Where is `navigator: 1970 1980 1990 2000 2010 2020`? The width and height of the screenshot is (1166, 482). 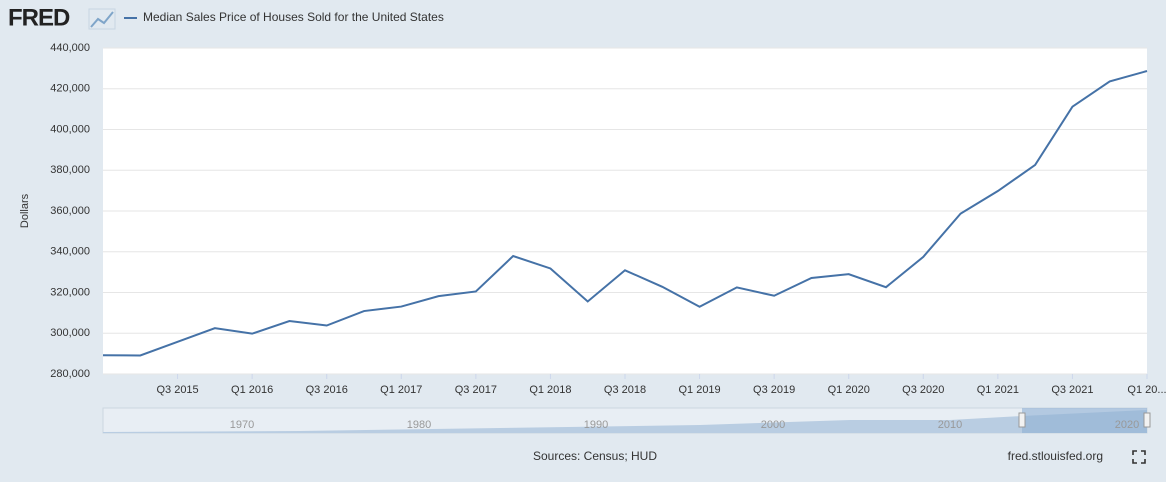
navigator: 1970 1980 1990 2000 2010 2020 is located at coordinates (626, 420).